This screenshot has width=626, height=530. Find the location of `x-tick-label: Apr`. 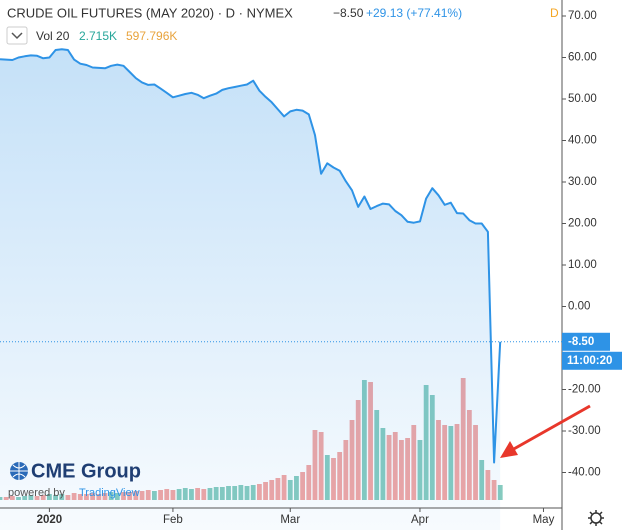

x-tick-label: Apr is located at coordinates (420, 520).